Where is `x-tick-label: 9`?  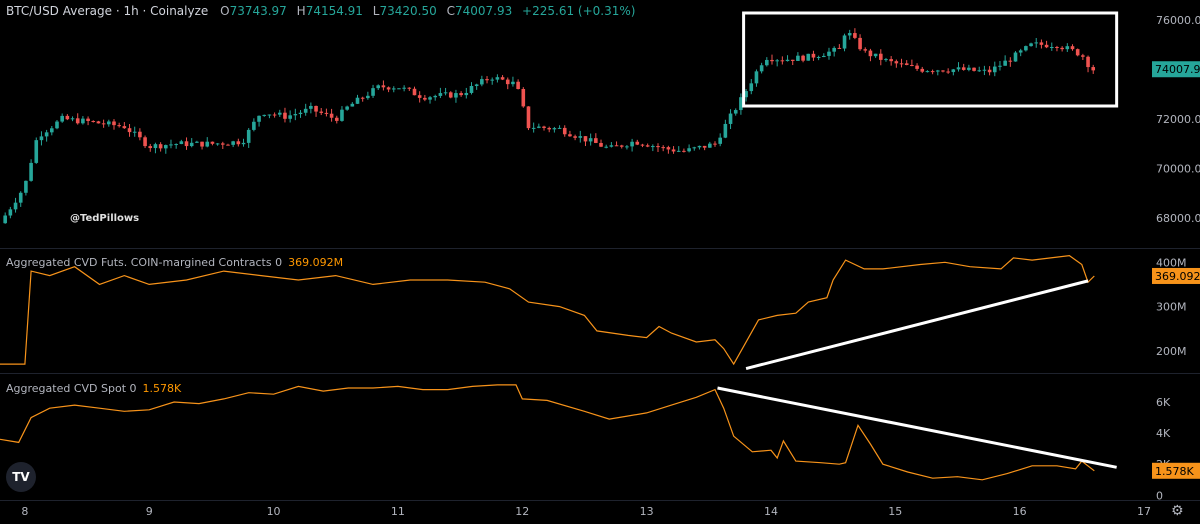
x-tick-label: 9 is located at coordinates (149, 511).